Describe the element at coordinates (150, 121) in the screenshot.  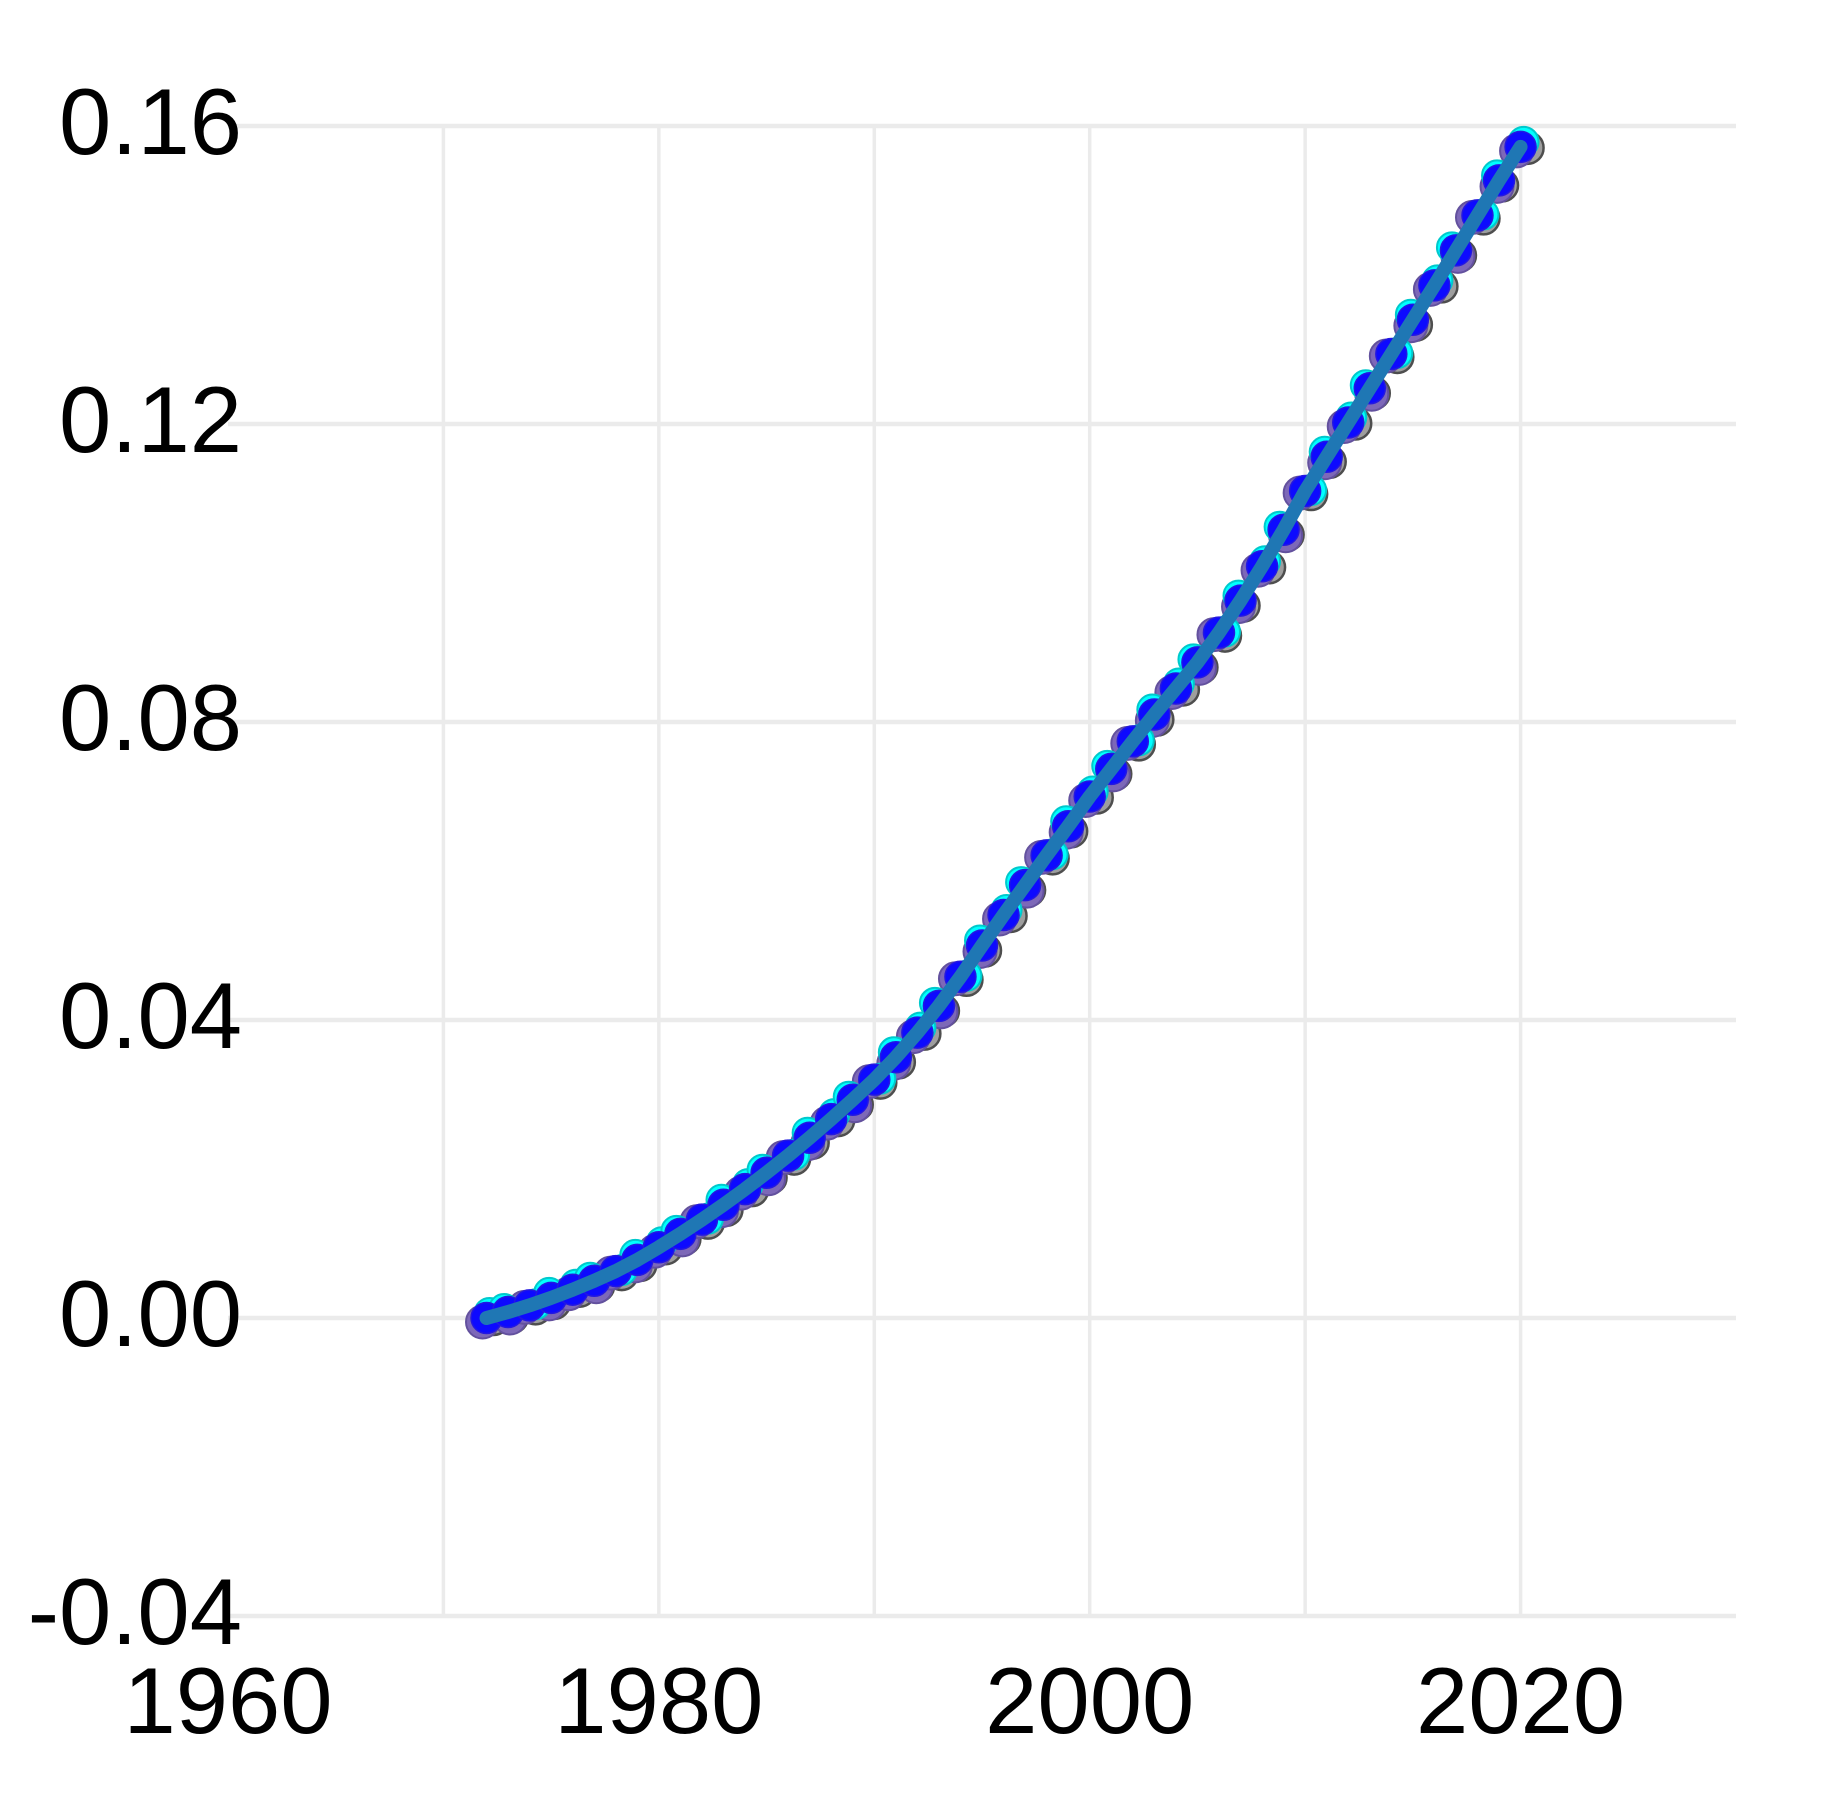
I see `y-tick-label: 0.16` at that location.